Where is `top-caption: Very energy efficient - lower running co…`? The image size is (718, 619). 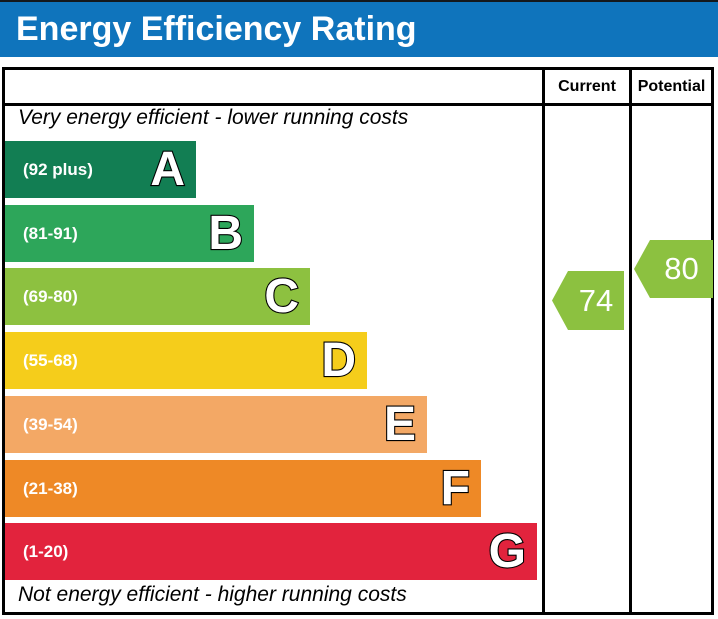
top-caption: Very energy efficient - lower running co… is located at coordinates (213, 117).